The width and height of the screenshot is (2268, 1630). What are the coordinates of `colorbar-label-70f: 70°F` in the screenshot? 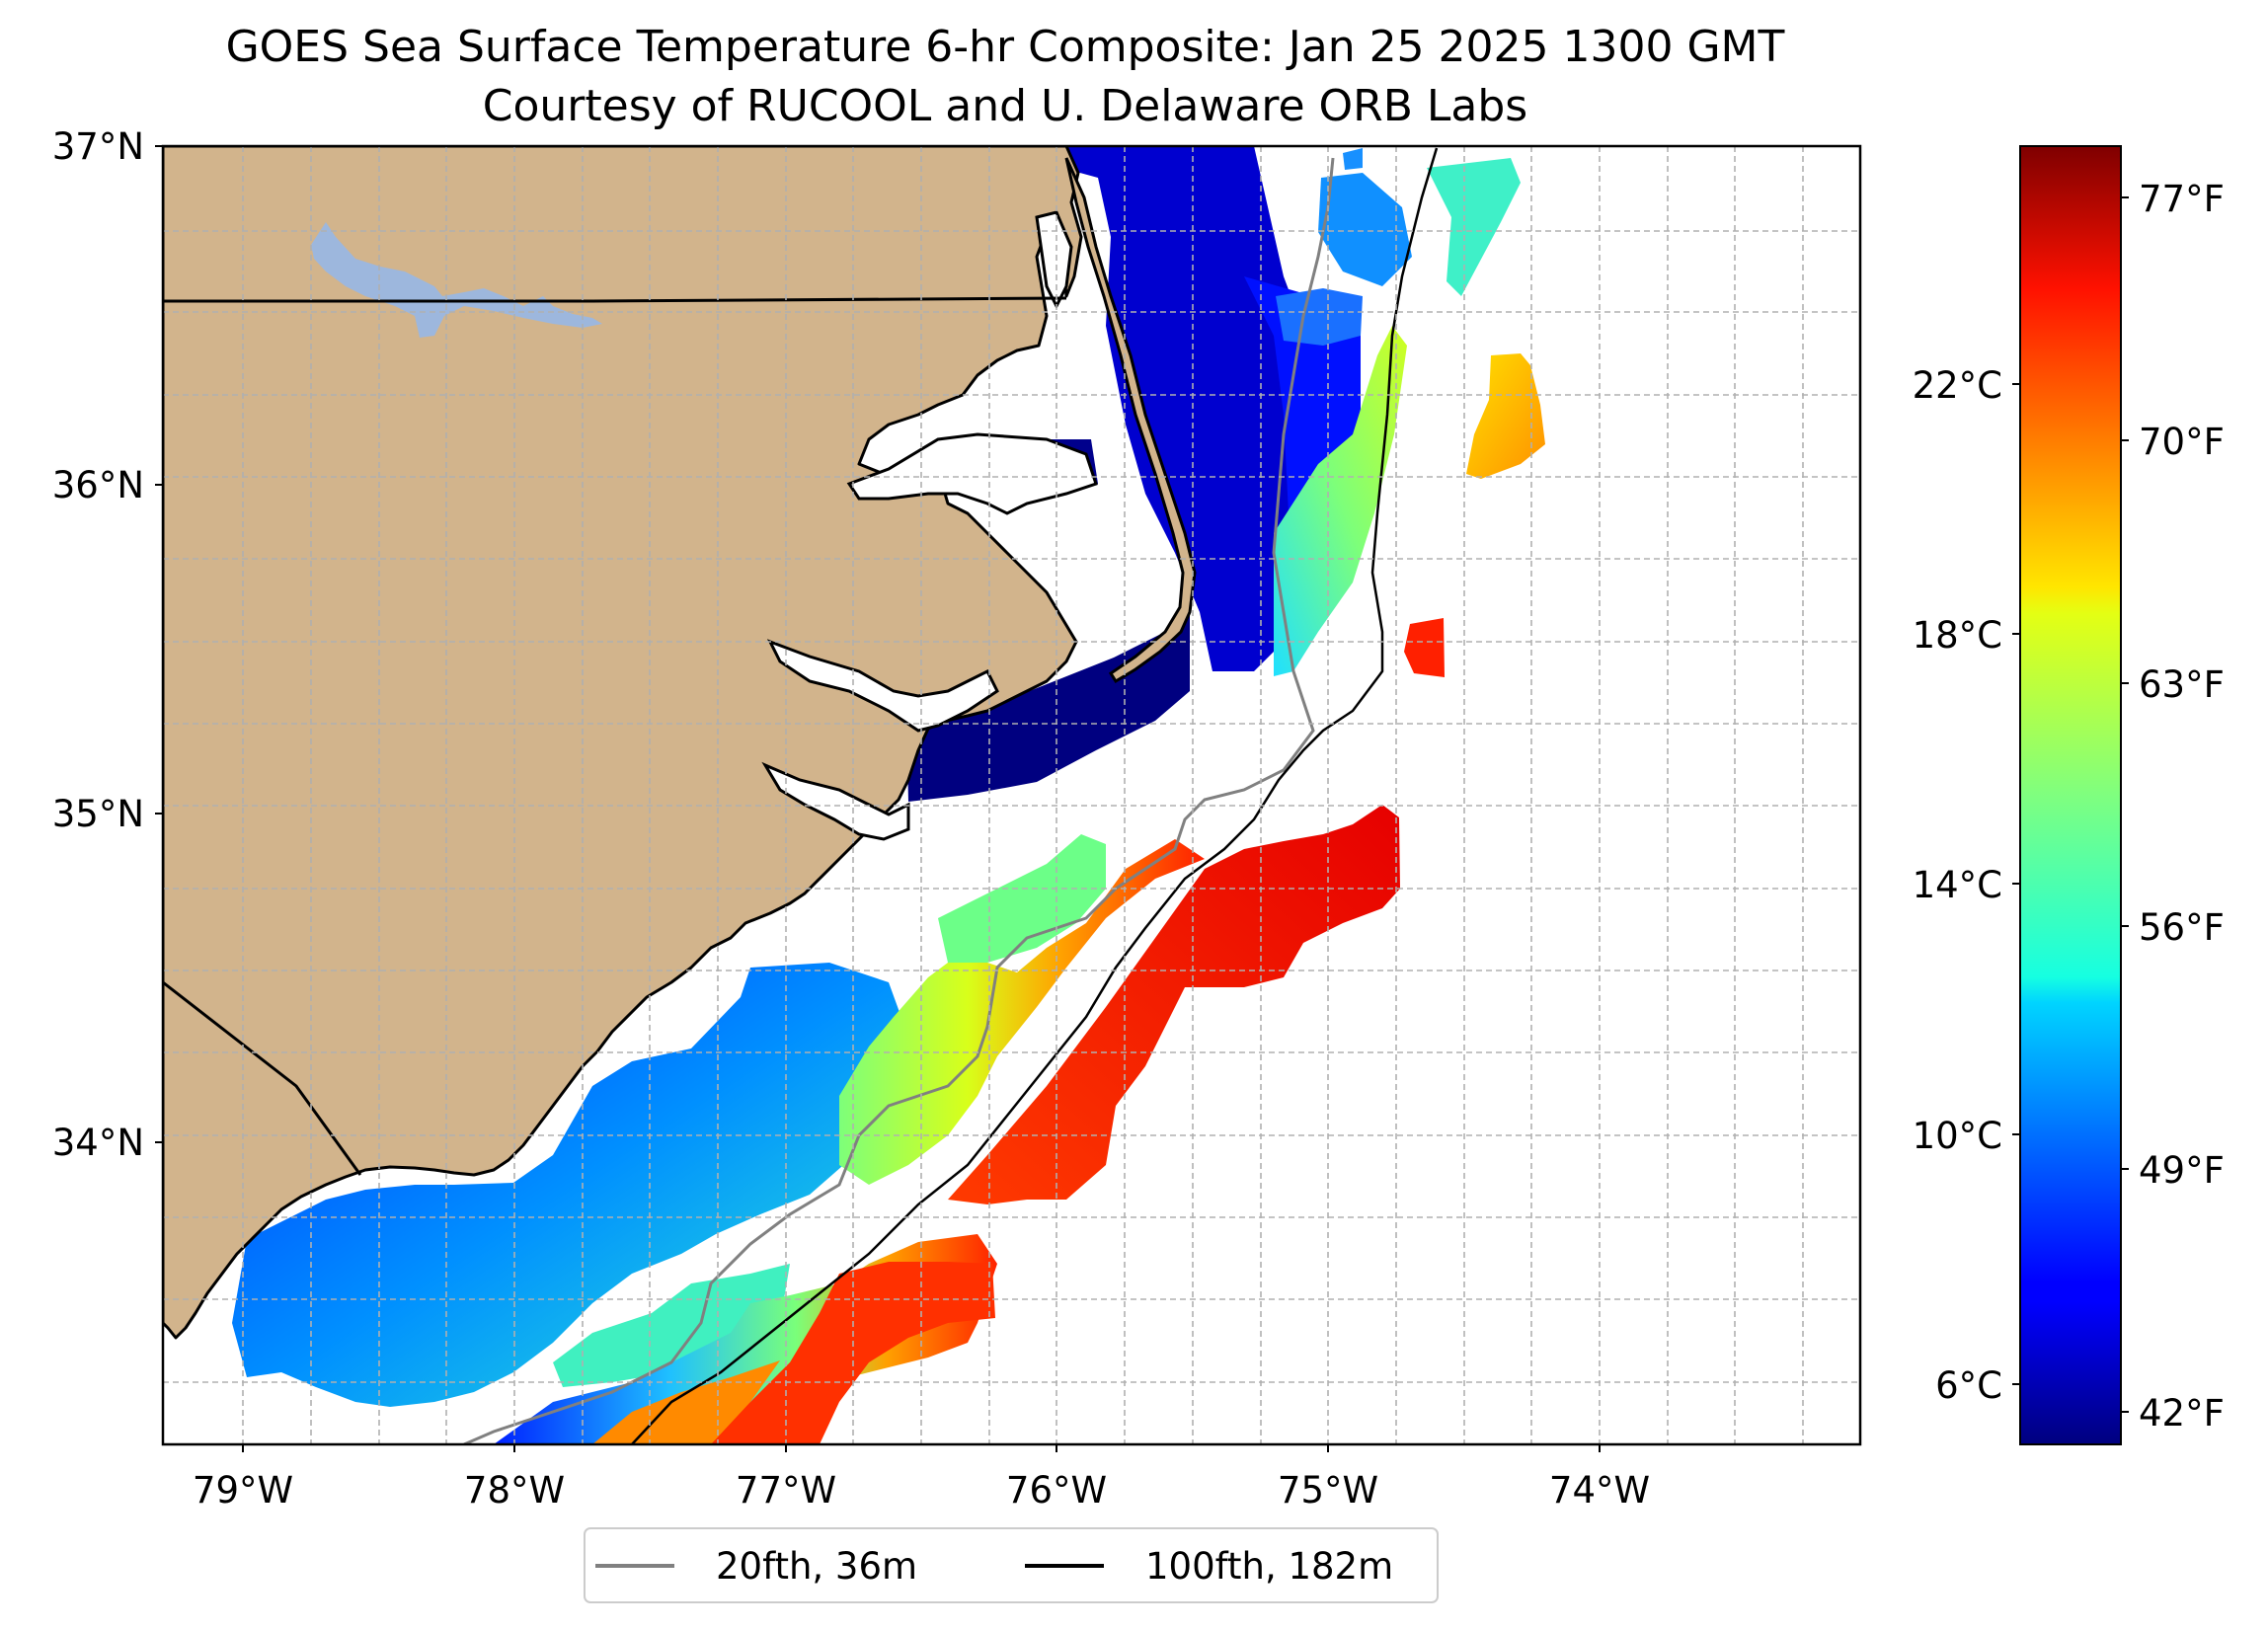 It's located at (2182, 442).